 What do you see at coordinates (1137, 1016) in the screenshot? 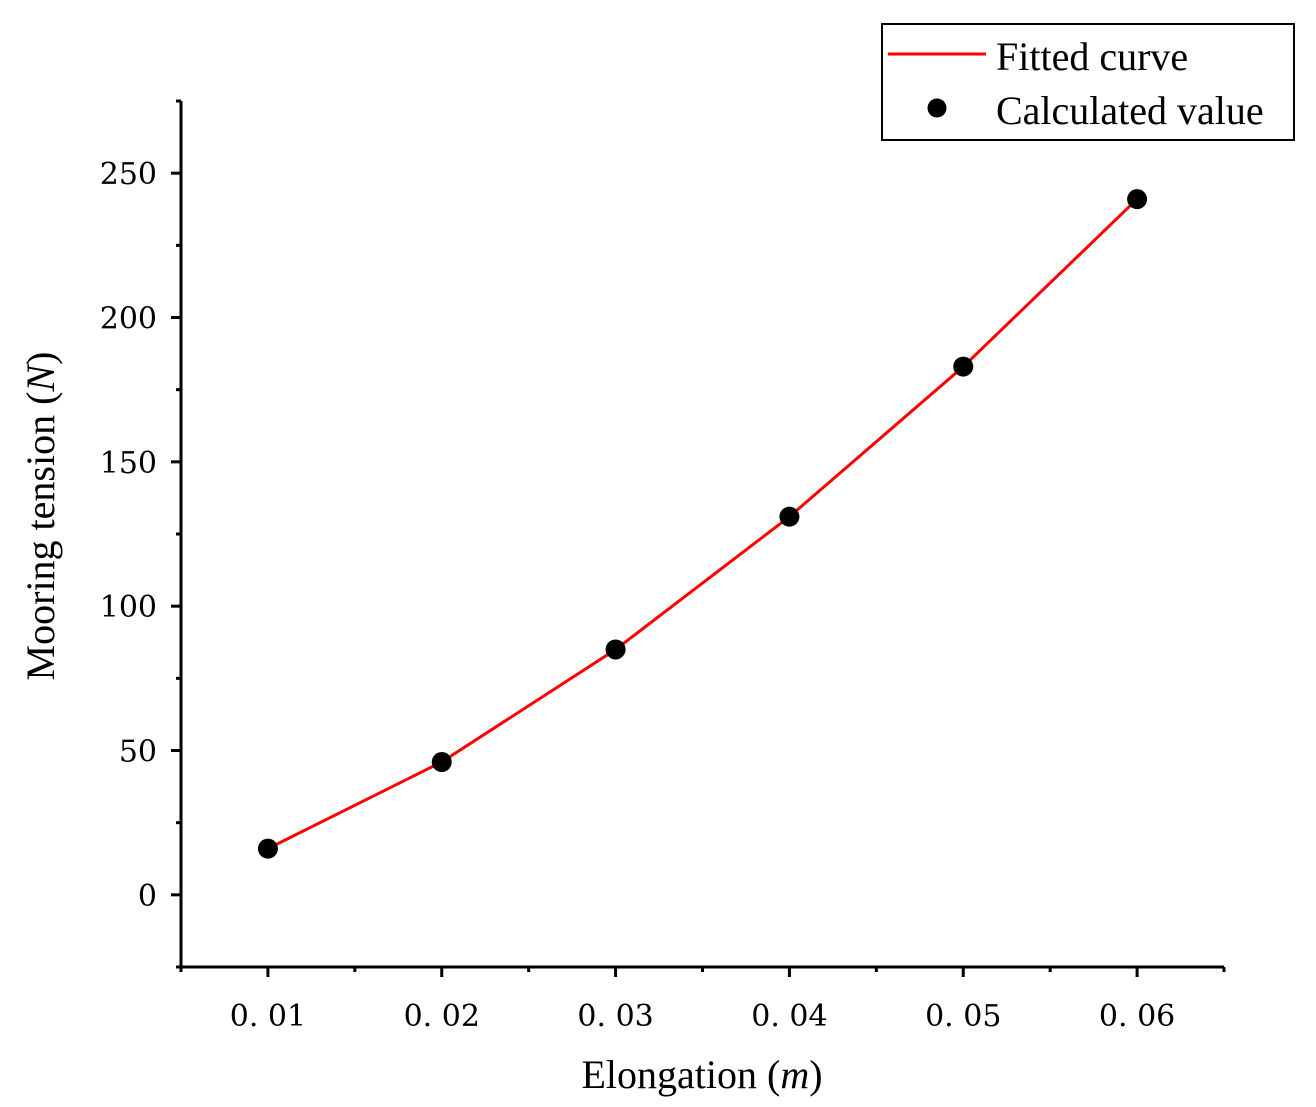
I see `x-tick-label: 0. 06` at bounding box center [1137, 1016].